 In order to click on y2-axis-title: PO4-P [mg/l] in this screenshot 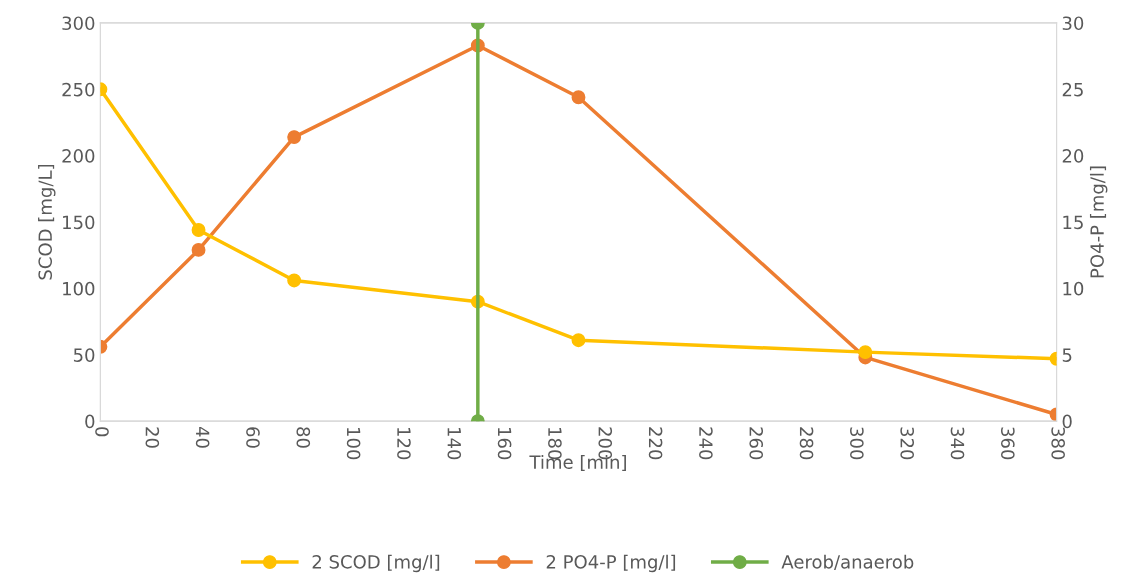, I will do `click(1098, 222)`.